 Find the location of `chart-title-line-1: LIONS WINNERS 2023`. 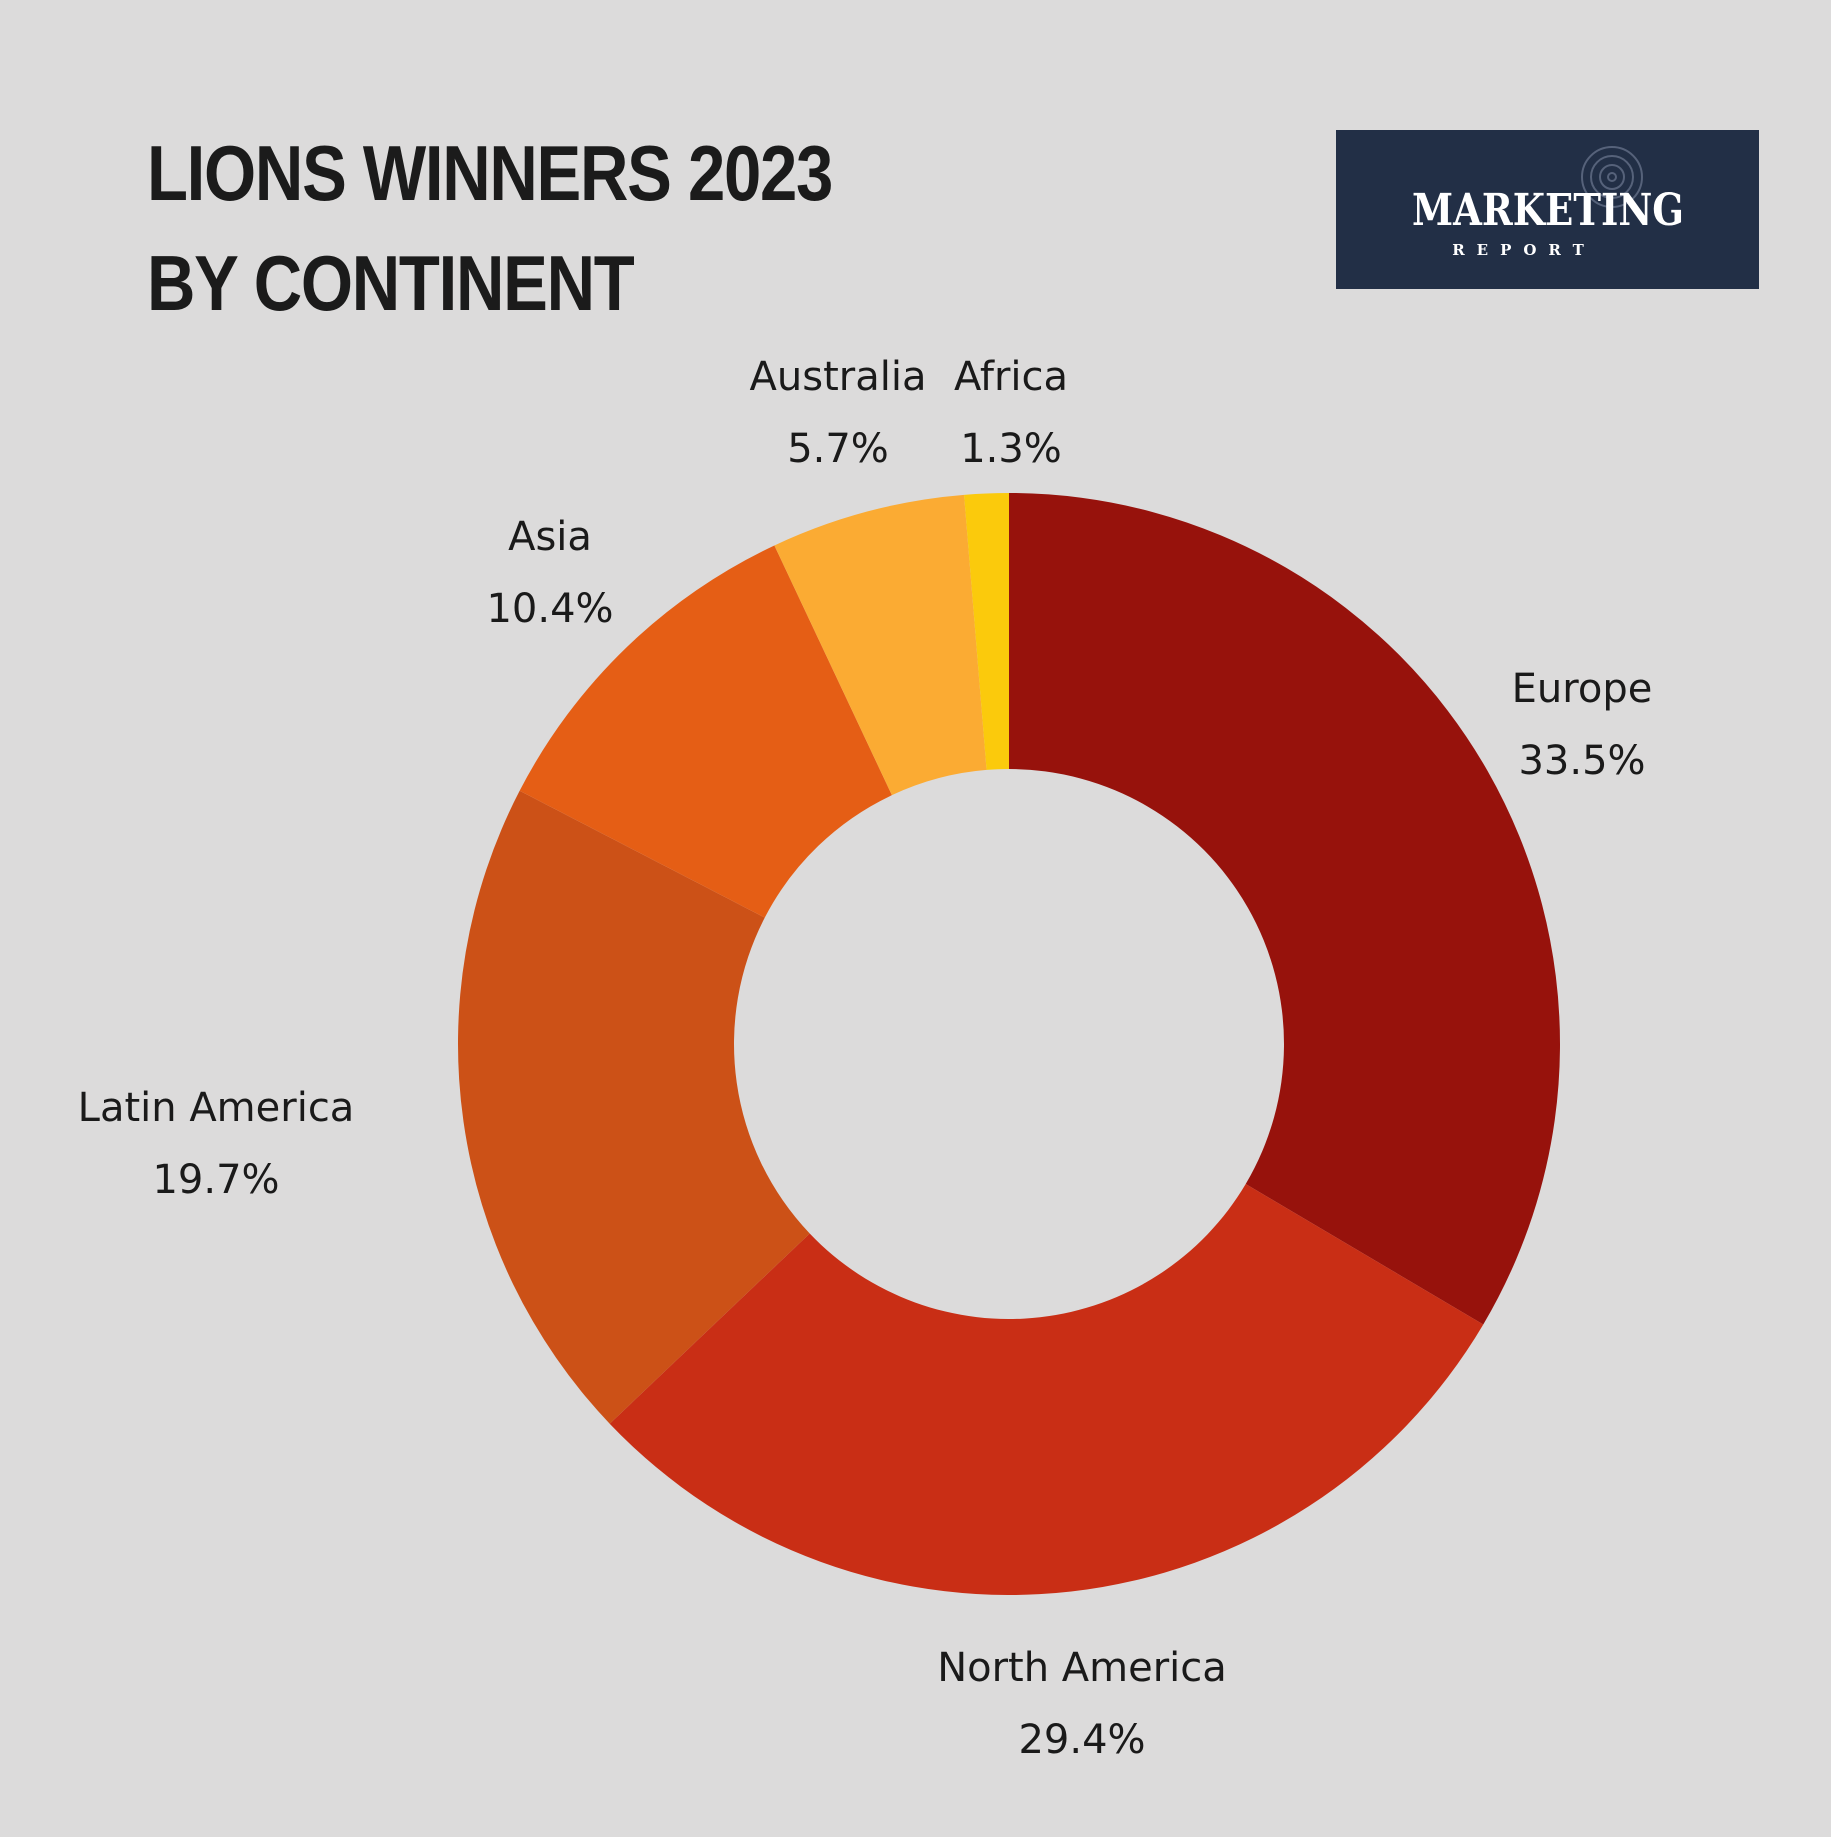

chart-title-line-1: LIONS WINNERS 2023 is located at coordinates (490, 173).